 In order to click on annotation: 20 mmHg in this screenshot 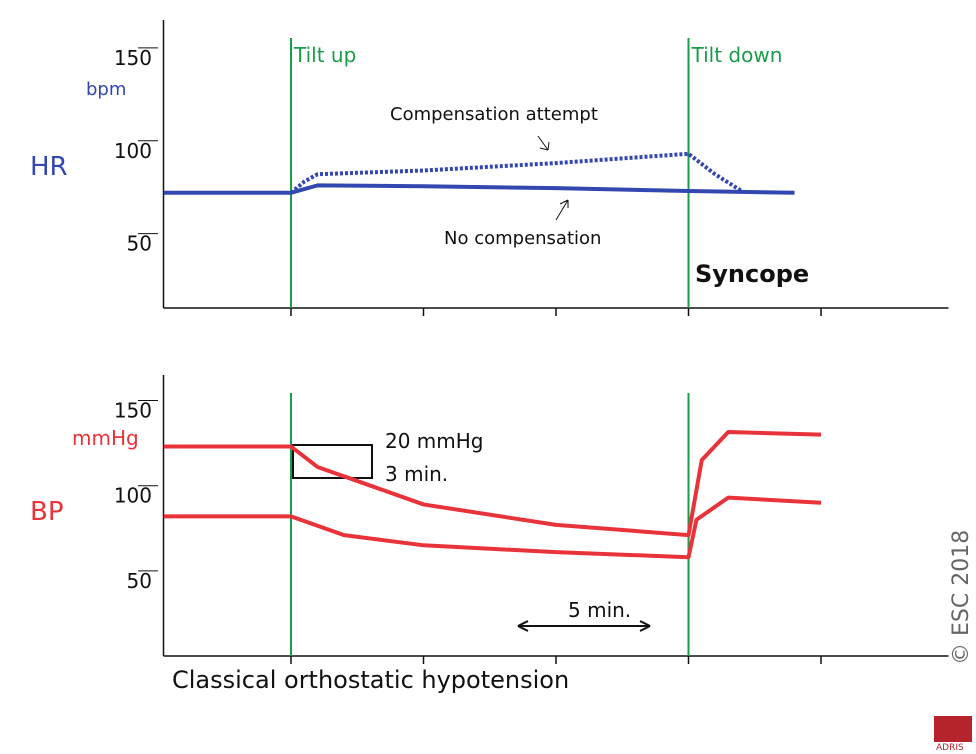, I will do `click(434, 441)`.